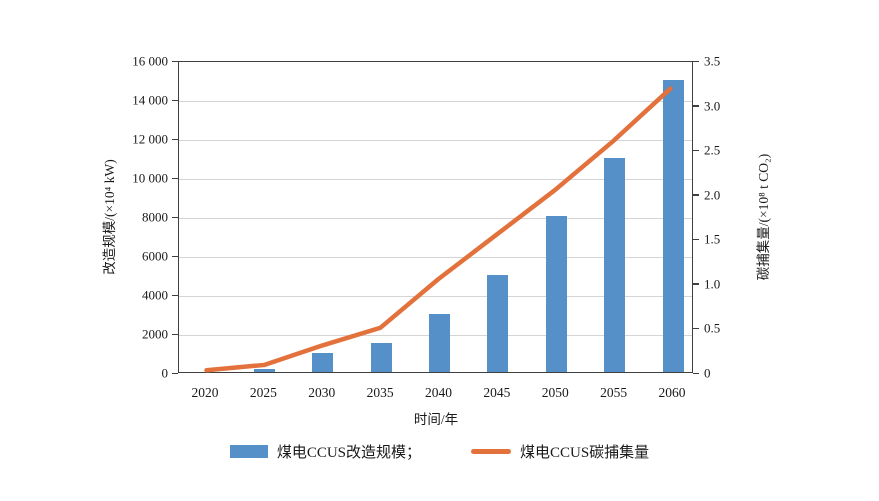 Image resolution: width=879 pixels, height=501 pixels. What do you see at coordinates (248, 451) in the screenshot?
I see `bar-series-swatch-icon` at bounding box center [248, 451].